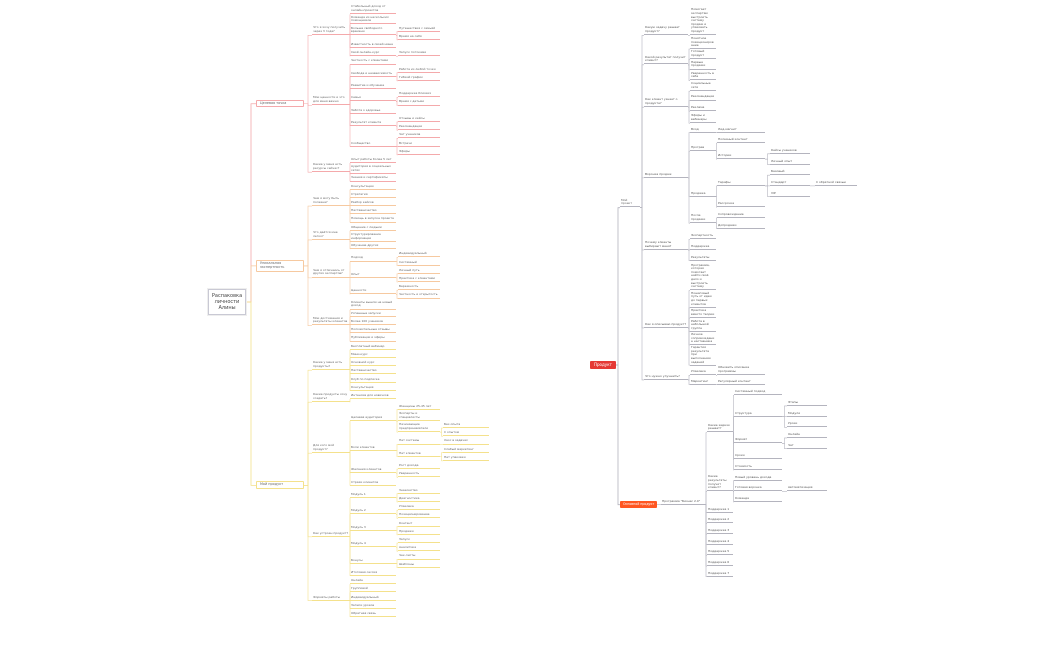  I want to click on mind-map-node: Наставничество, so click(373, 372).